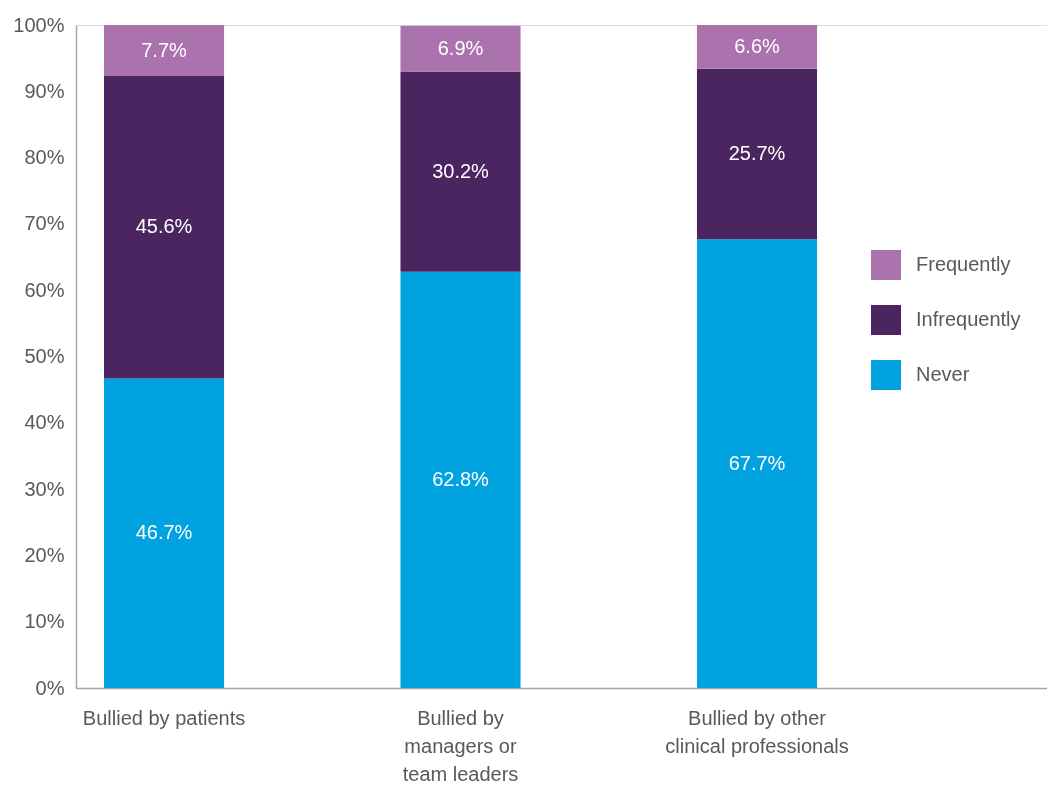  I want to click on legend-label: Never, so click(943, 374).